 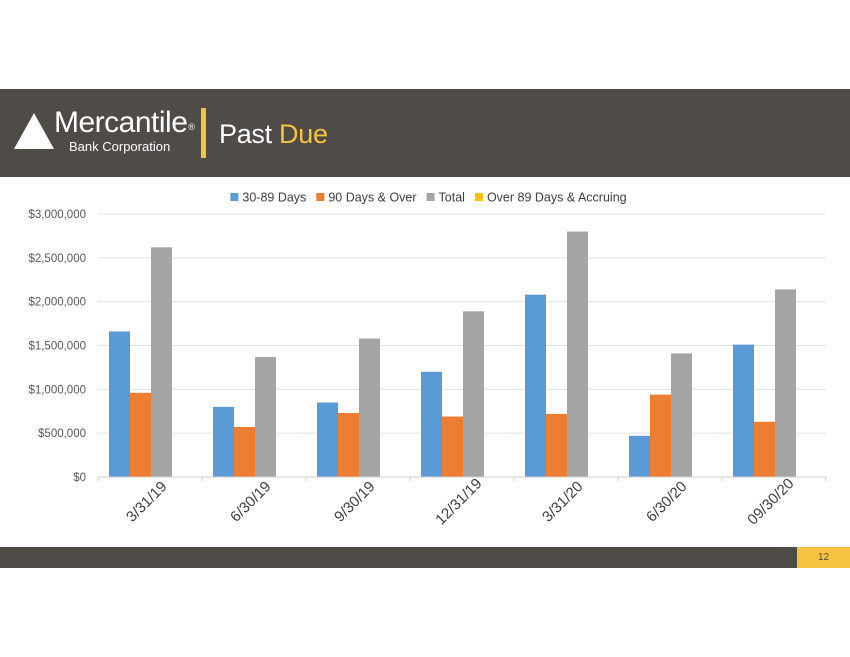 What do you see at coordinates (398, 557) in the screenshot?
I see `slide-footer` at bounding box center [398, 557].